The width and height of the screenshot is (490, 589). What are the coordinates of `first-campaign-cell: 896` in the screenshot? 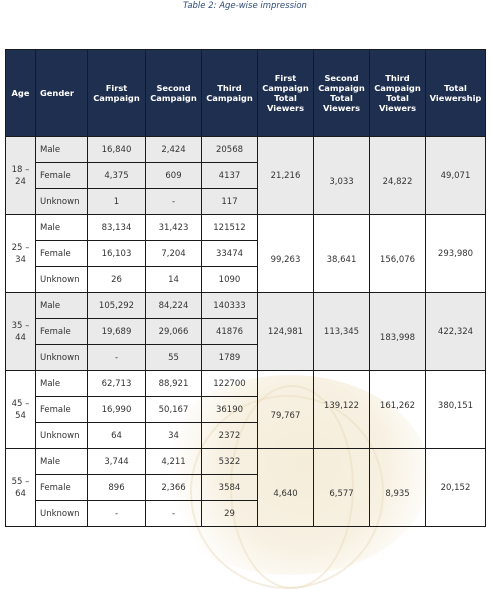 It's located at (116, 487).